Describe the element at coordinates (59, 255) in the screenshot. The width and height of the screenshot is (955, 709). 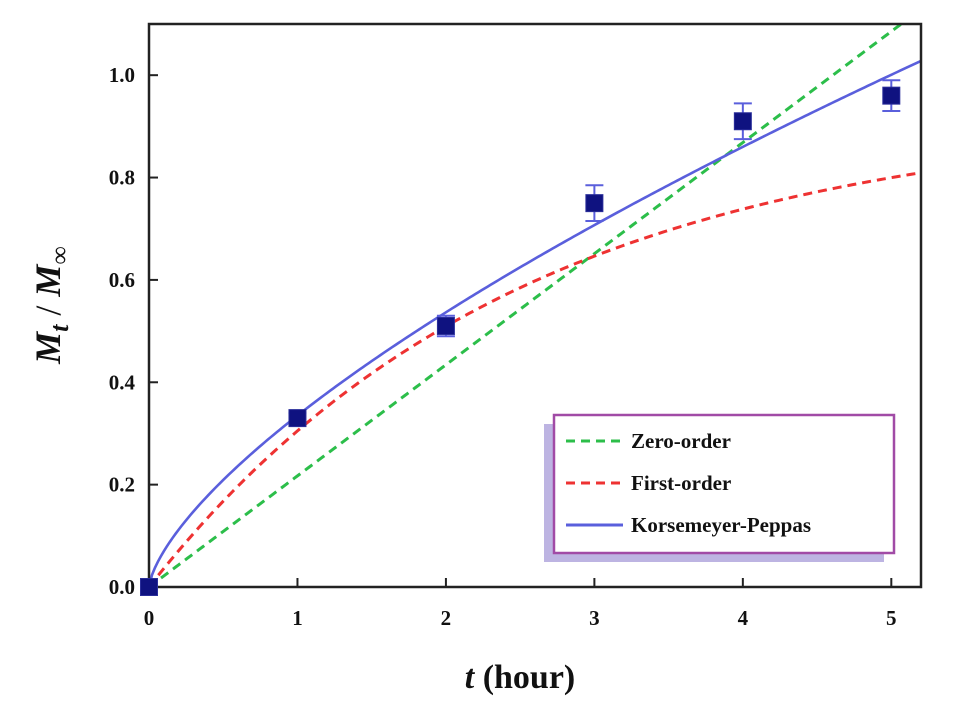
I see `y-axis-title-sub2: ∞` at that location.